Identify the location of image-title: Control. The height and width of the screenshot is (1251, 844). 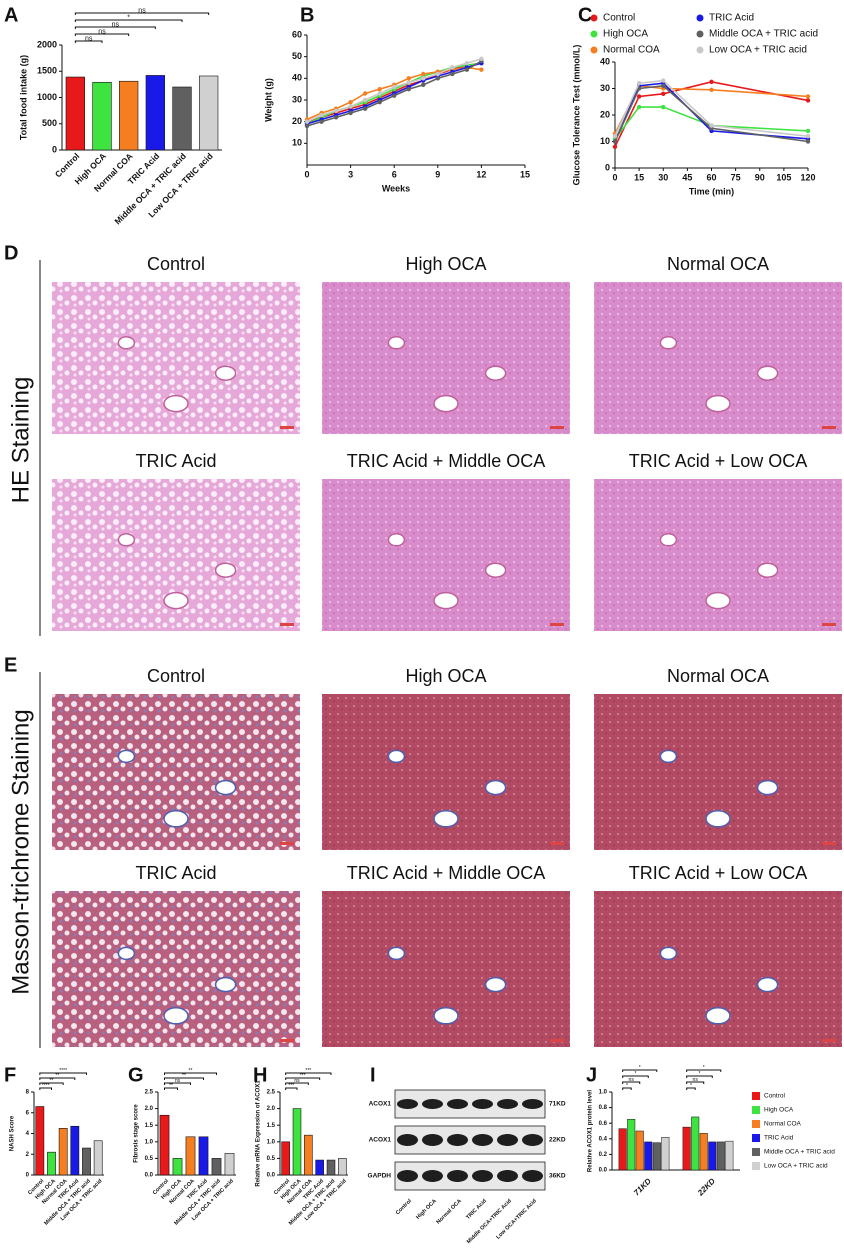
(176, 676).